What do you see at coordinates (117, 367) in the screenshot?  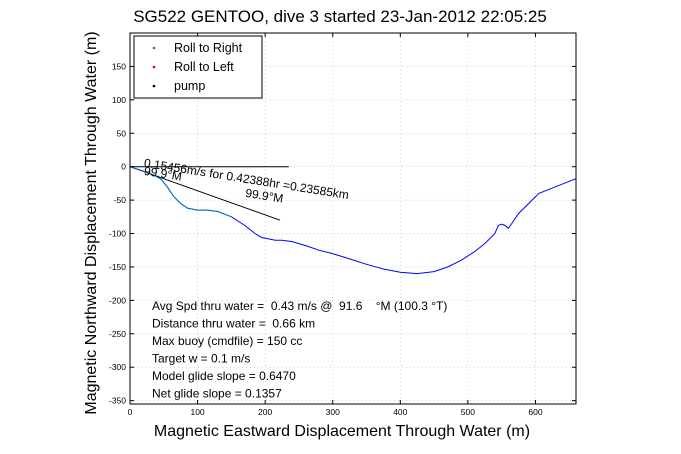 I see `y-tick-label: -300` at bounding box center [117, 367].